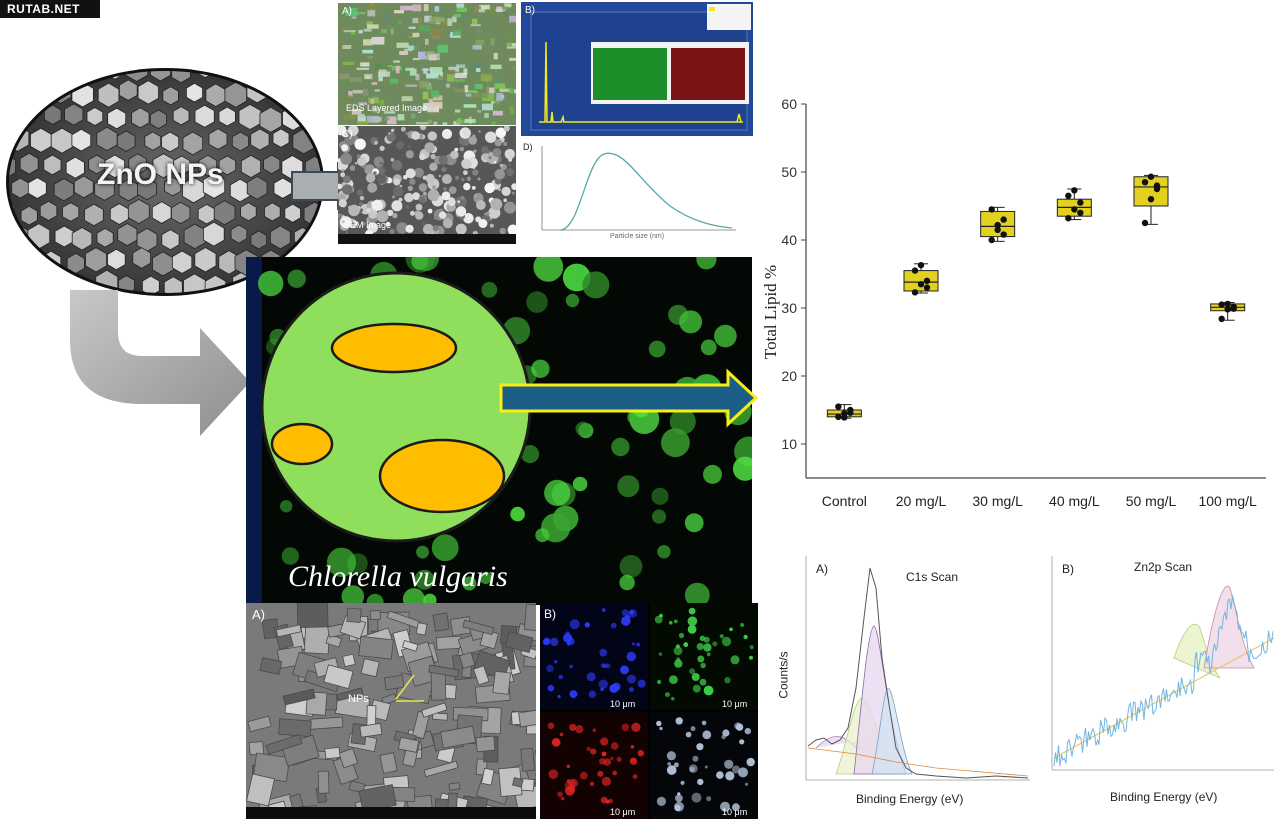 The width and height of the screenshot is (1280, 821). Describe the element at coordinates (789, 444) in the screenshot. I see `y-tick-label: 10` at that location.